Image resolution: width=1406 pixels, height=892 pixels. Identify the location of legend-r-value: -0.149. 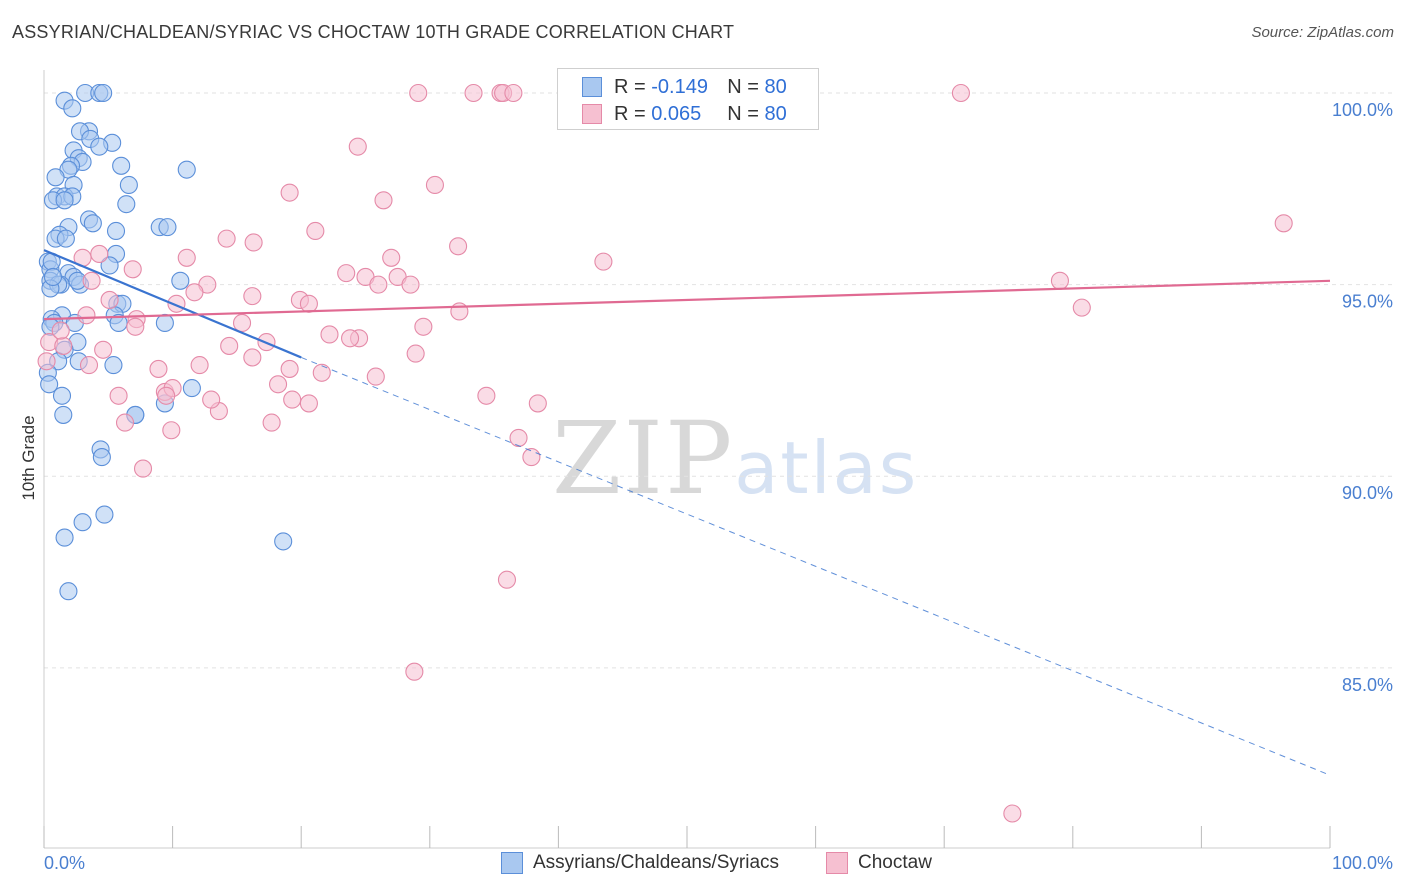
(679, 86).